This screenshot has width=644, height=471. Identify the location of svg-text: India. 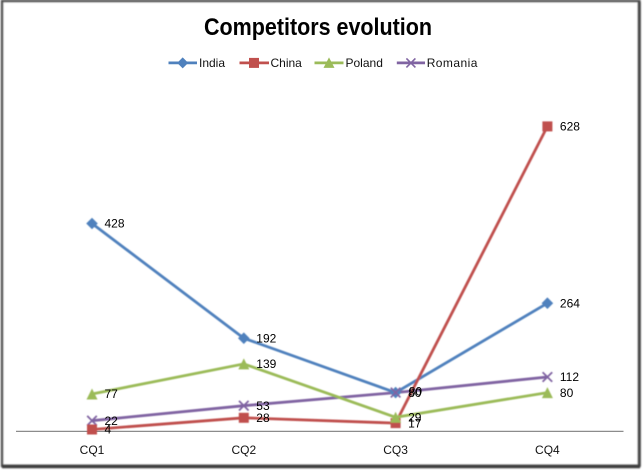
(212, 63).